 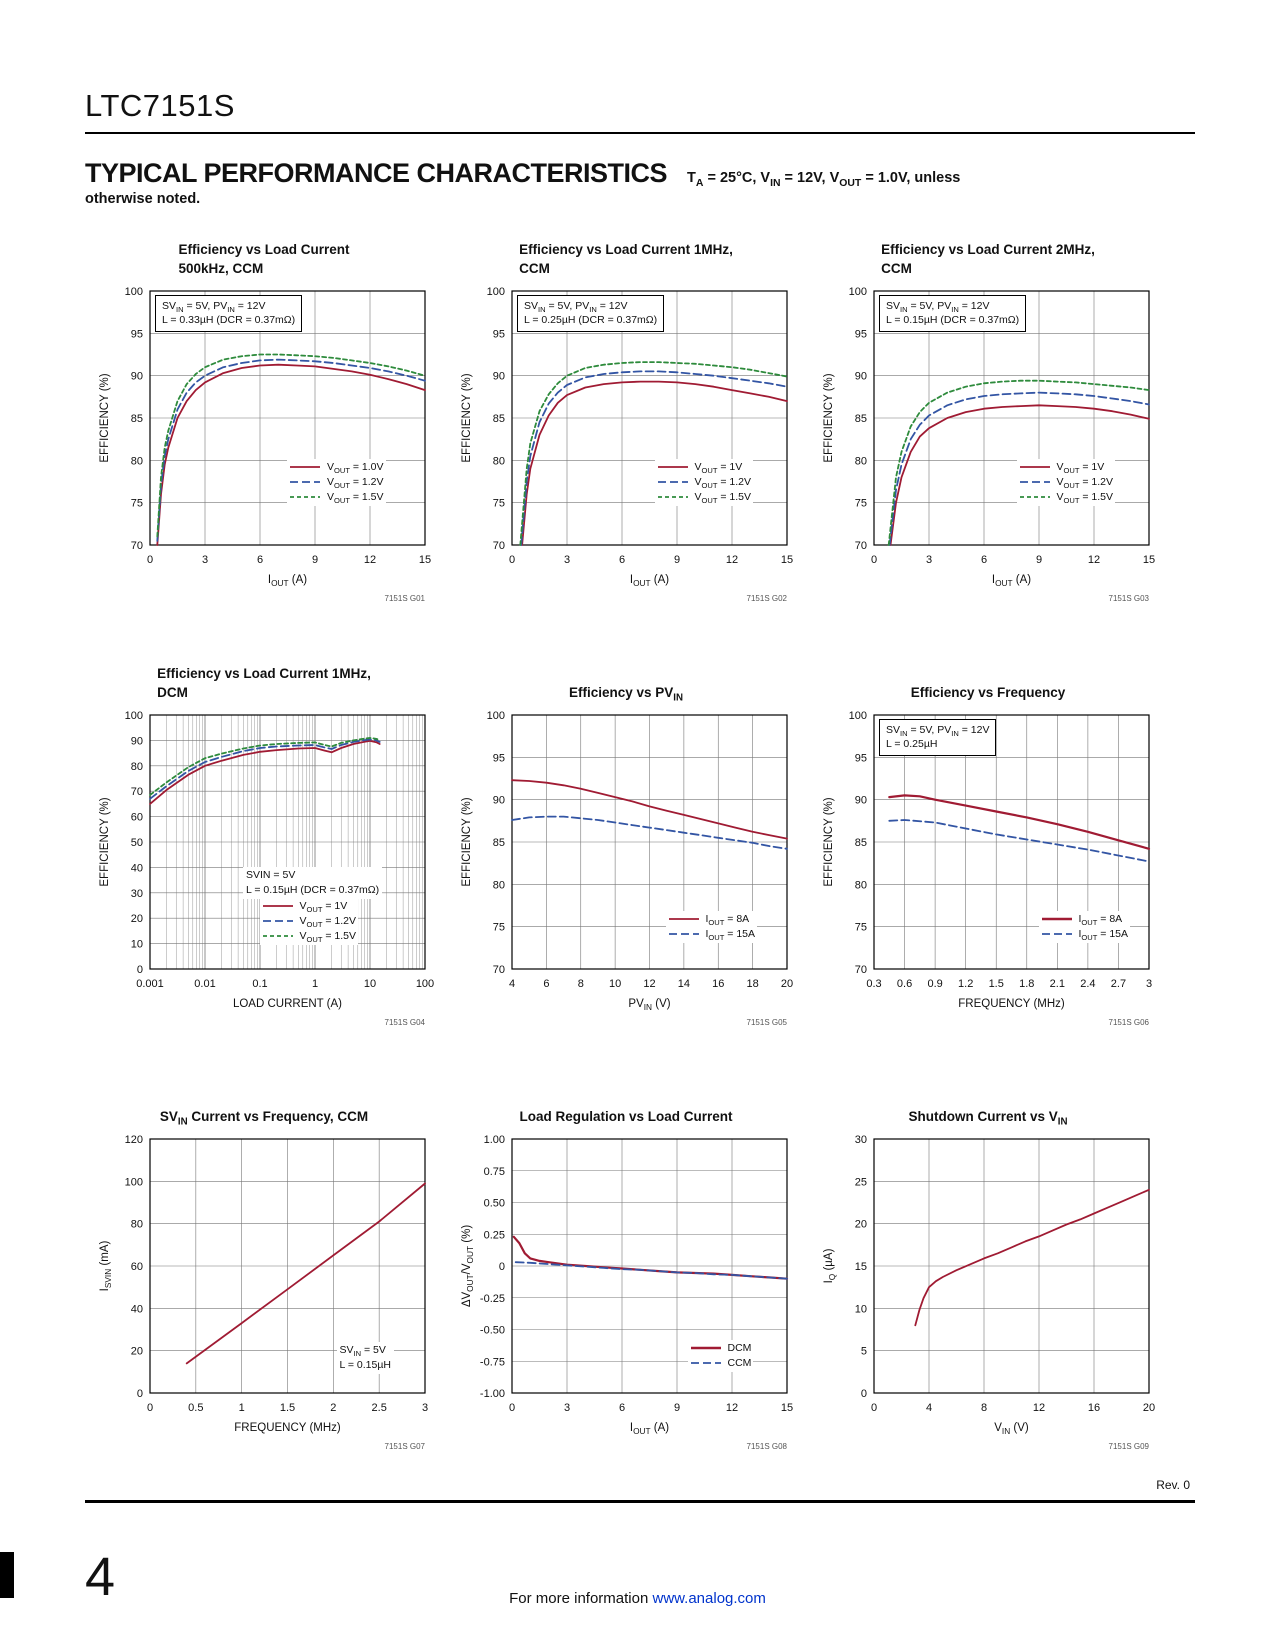 What do you see at coordinates (195, 1408) in the screenshot?
I see `svg-text: 0.5` at bounding box center [195, 1408].